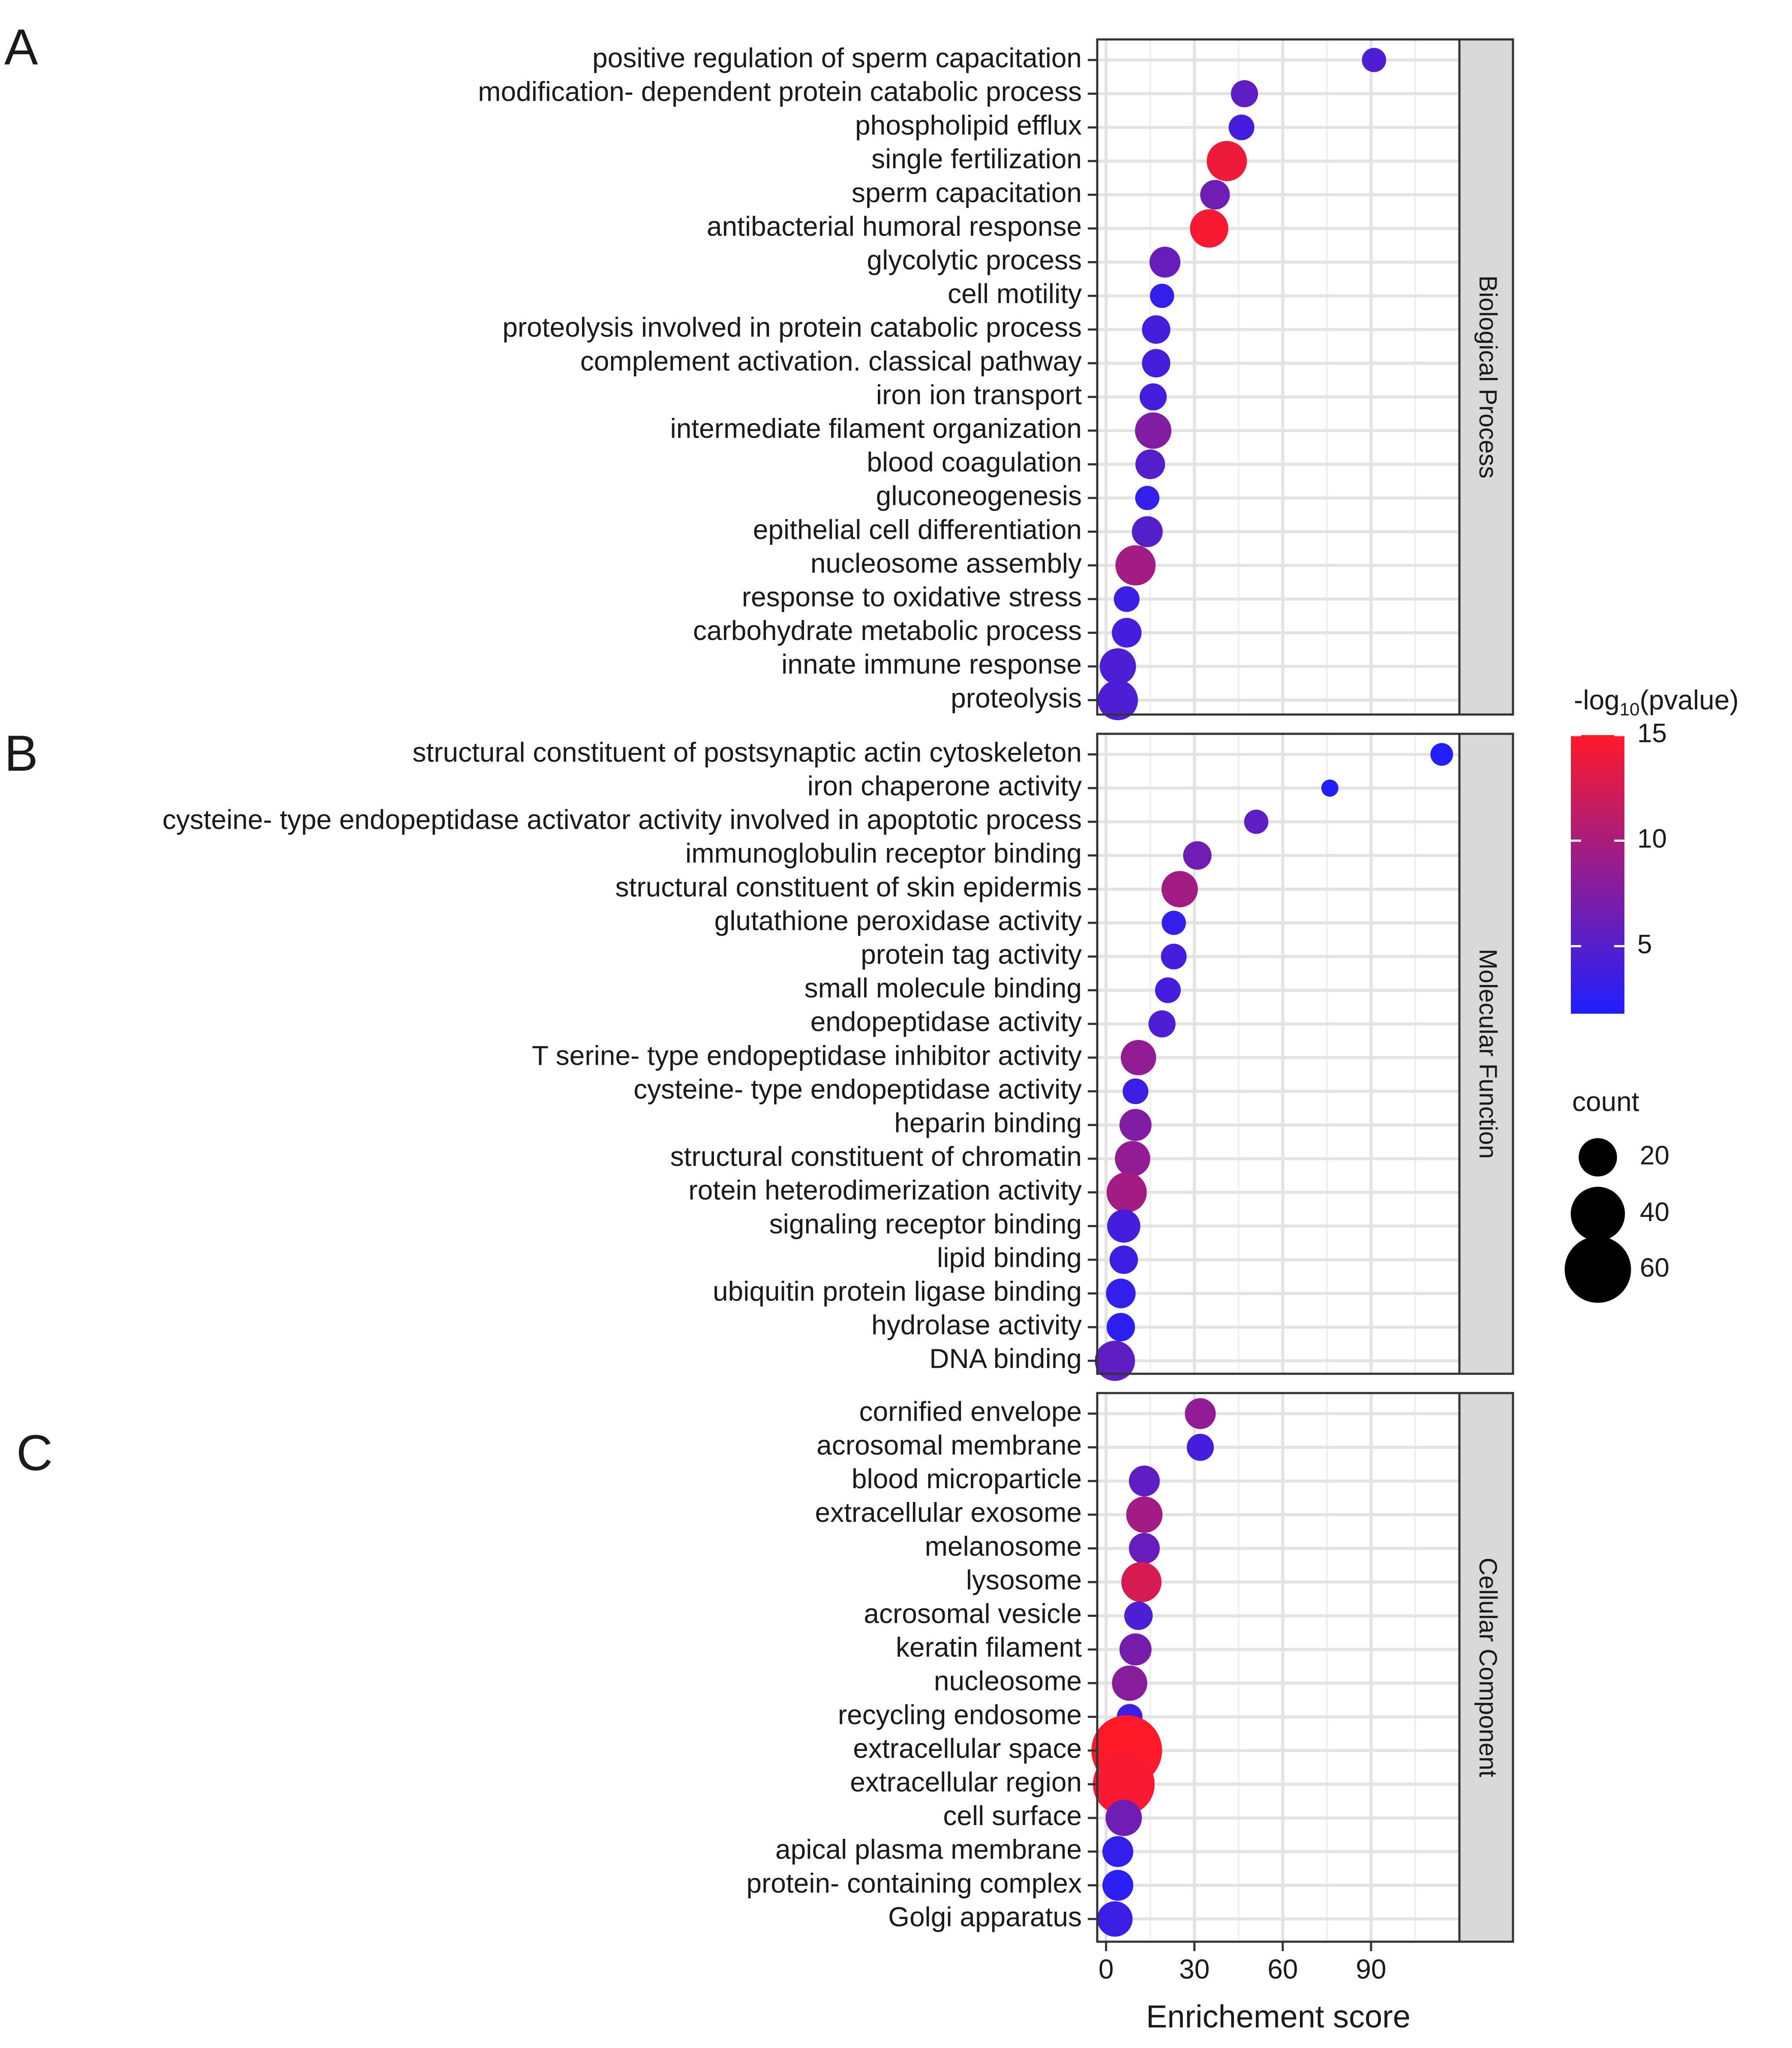 The width and height of the screenshot is (1792, 2048). What do you see at coordinates (976, 1324) in the screenshot?
I see `y-tick-label: hydrolase activity` at bounding box center [976, 1324].